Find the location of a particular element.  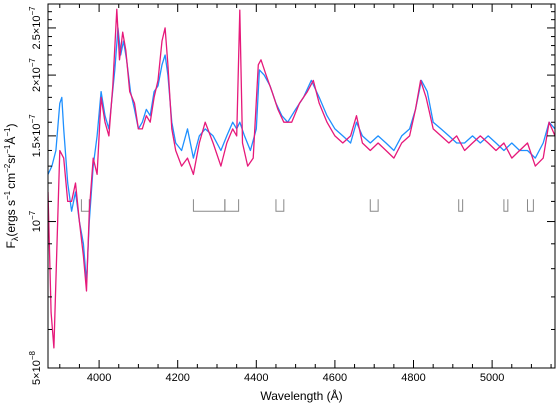

y-axis-title: Fλ(ergs s−1cm−2sr−1Å−1) is located at coordinates (11, 185).